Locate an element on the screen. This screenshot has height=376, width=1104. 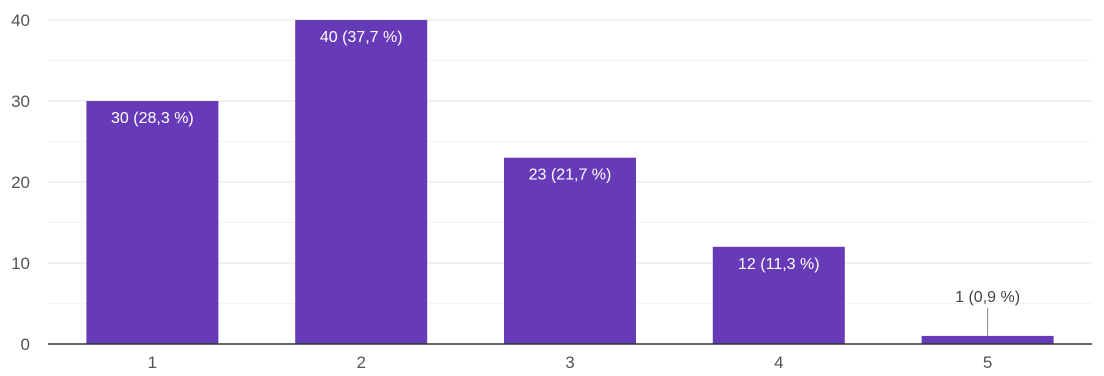
x-tick-label: 1 is located at coordinates (152, 362).